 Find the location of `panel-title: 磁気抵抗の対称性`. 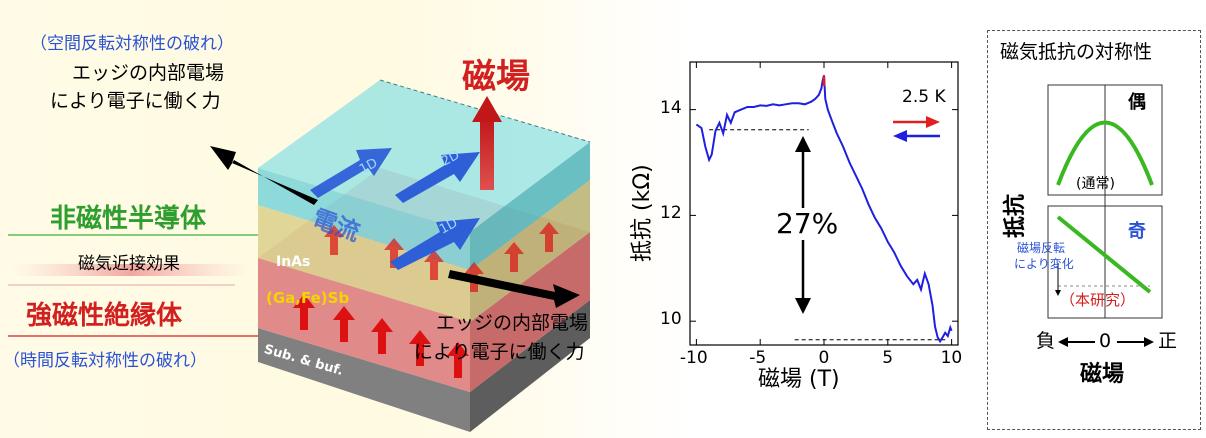

panel-title: 磁気抵抗の対称性 is located at coordinates (1076, 52).